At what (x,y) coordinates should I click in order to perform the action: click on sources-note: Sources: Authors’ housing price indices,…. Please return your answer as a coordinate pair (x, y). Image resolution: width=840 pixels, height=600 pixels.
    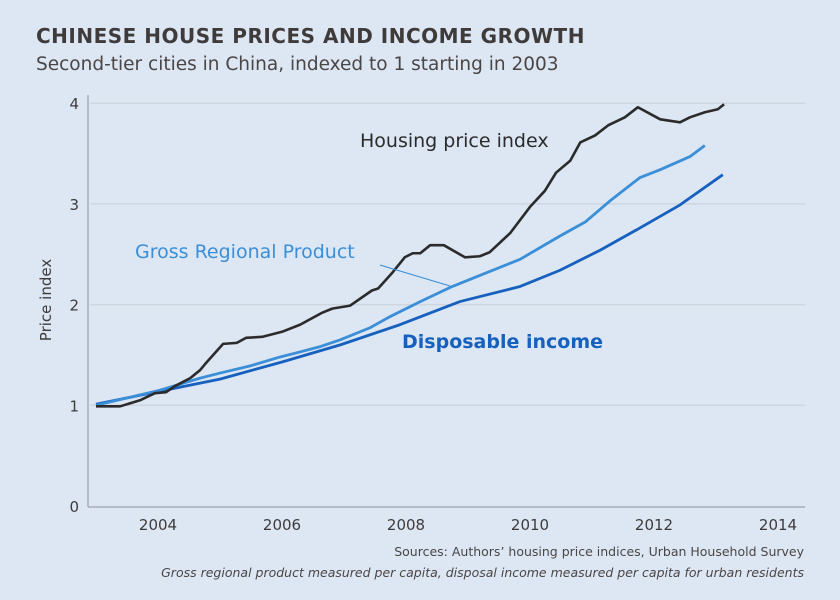
    Looking at the image, I should click on (599, 551).